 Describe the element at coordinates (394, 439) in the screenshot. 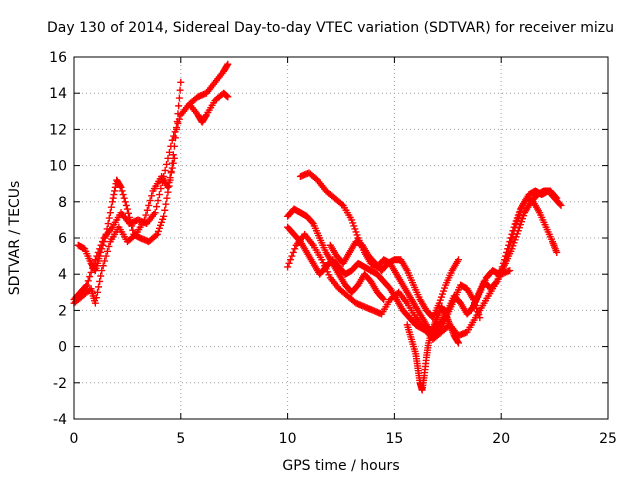

I see `x-tick-label: 15` at that location.